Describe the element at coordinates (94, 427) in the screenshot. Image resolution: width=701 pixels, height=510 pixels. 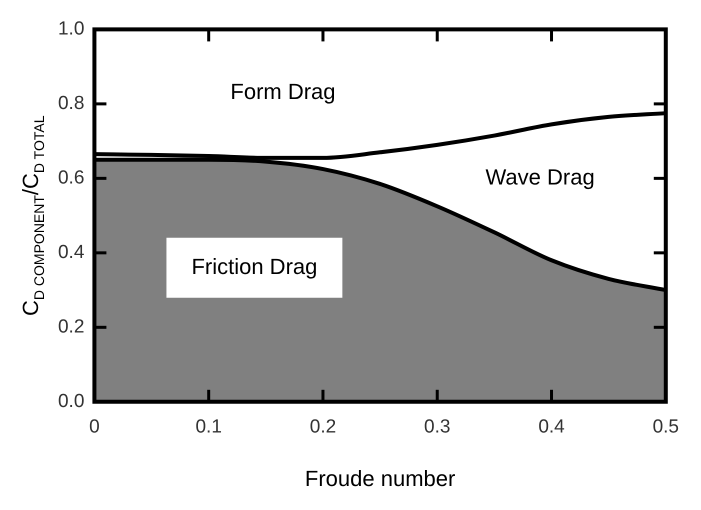
I see `x-tick-label: 0` at that location.